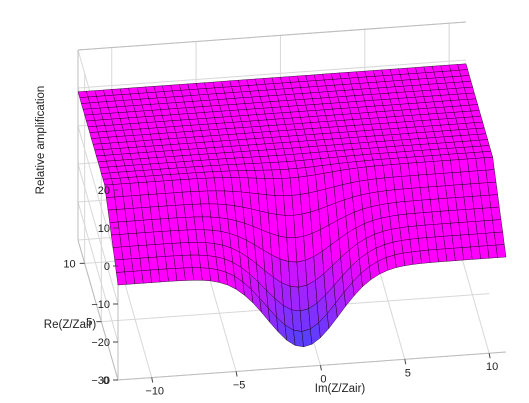  What do you see at coordinates (69, 264) in the screenshot?
I see `y-tick-label: 10` at bounding box center [69, 264].